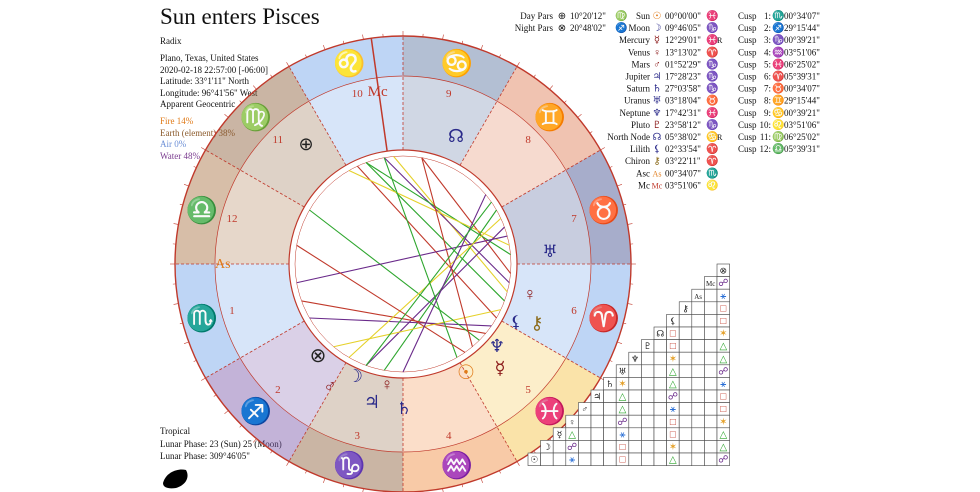 The height and width of the screenshot is (492, 980). What do you see at coordinates (223, 264) in the screenshot?
I see `asc-label: As` at bounding box center [223, 264].